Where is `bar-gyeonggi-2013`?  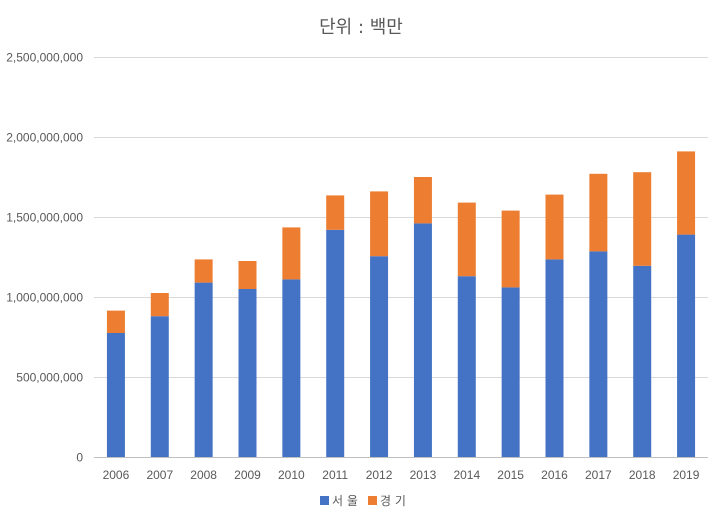 bar-gyeonggi-2013 is located at coordinates (422, 200).